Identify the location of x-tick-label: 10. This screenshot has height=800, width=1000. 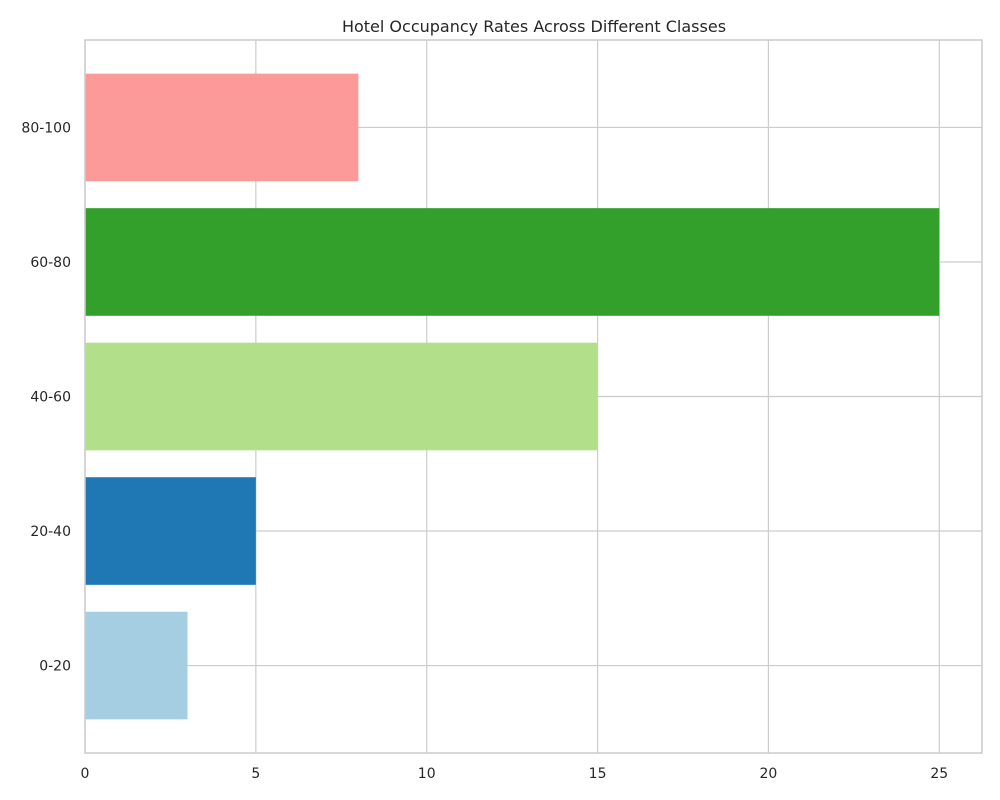
(427, 774).